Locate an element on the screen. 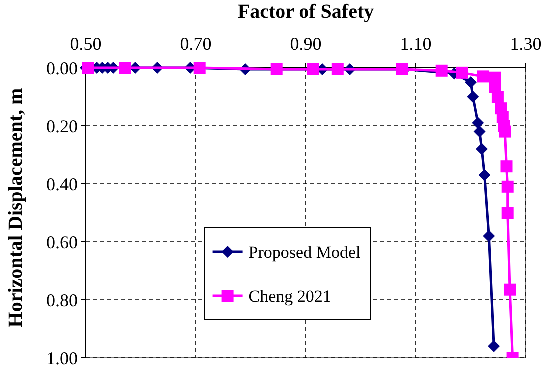  y-axis-title: Horizontal Displacement, m is located at coordinates (16, 208).